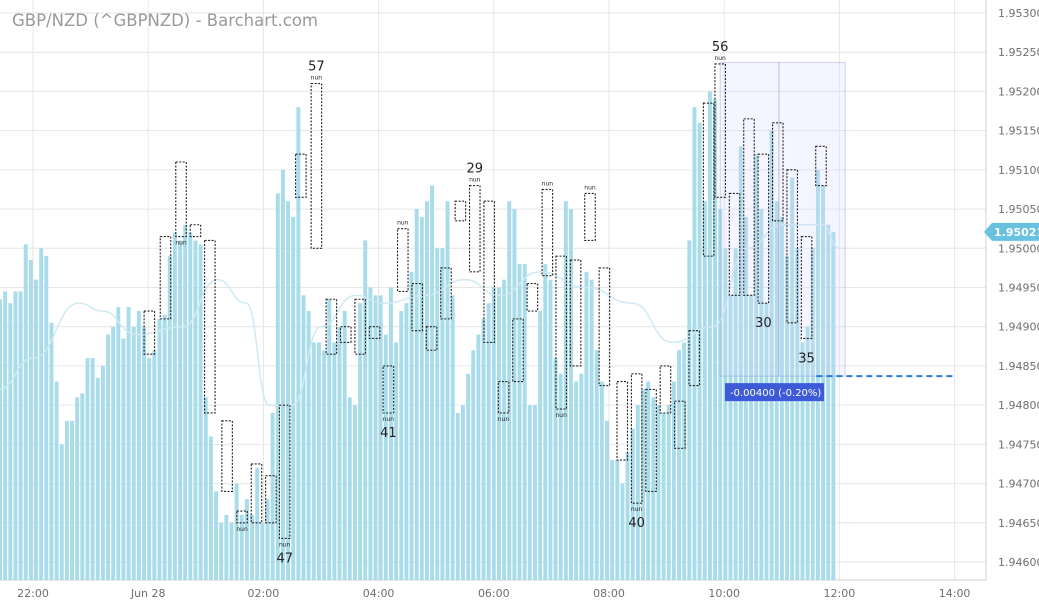 This screenshot has width=1039, height=607. I want to click on y-tick-label: 1.95250, so click(1018, 52).